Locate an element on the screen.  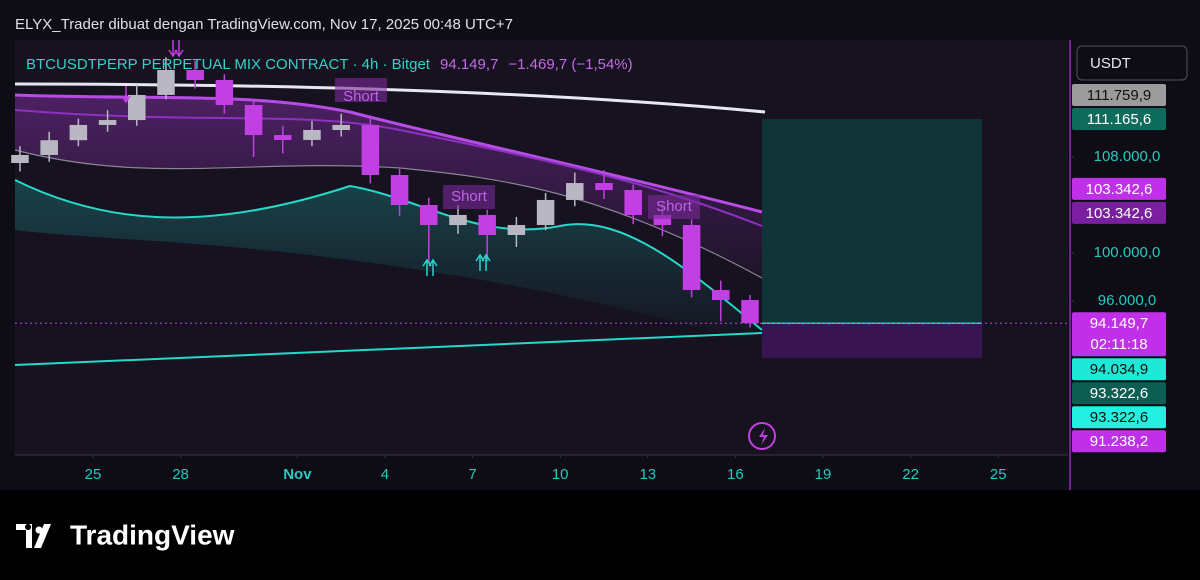
position-profit is located at coordinates (872, 221).